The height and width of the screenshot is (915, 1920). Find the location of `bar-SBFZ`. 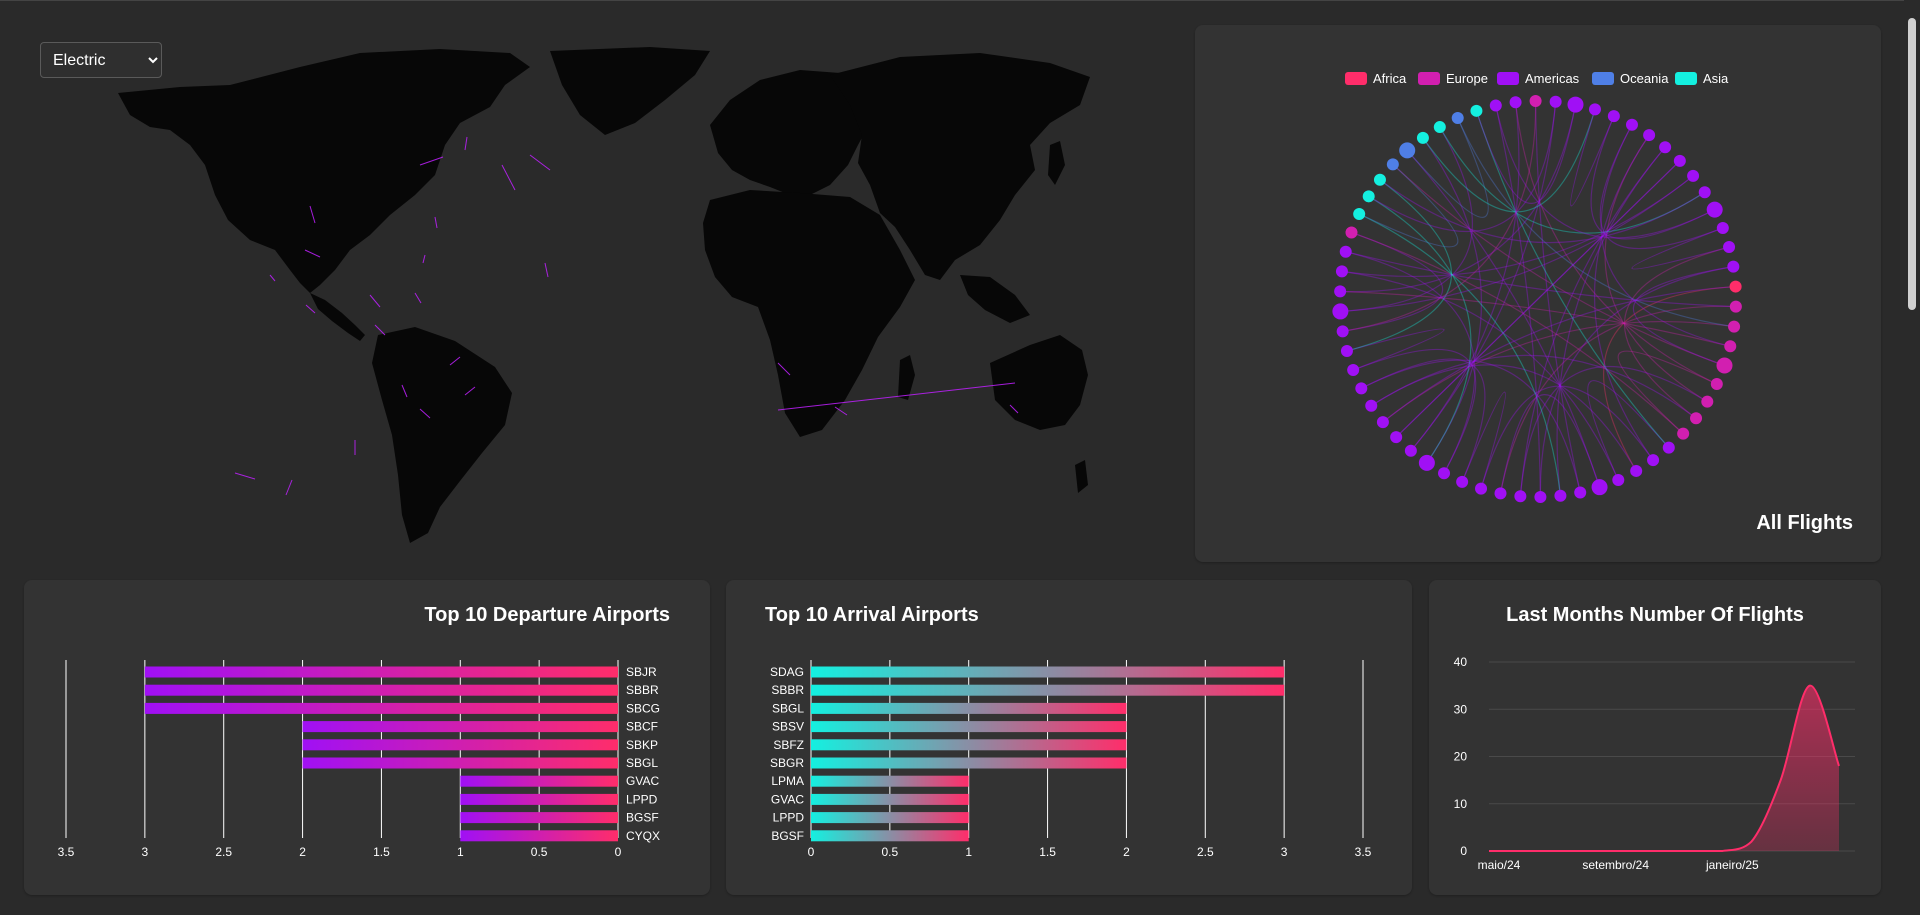

bar-SBFZ is located at coordinates (969, 745).